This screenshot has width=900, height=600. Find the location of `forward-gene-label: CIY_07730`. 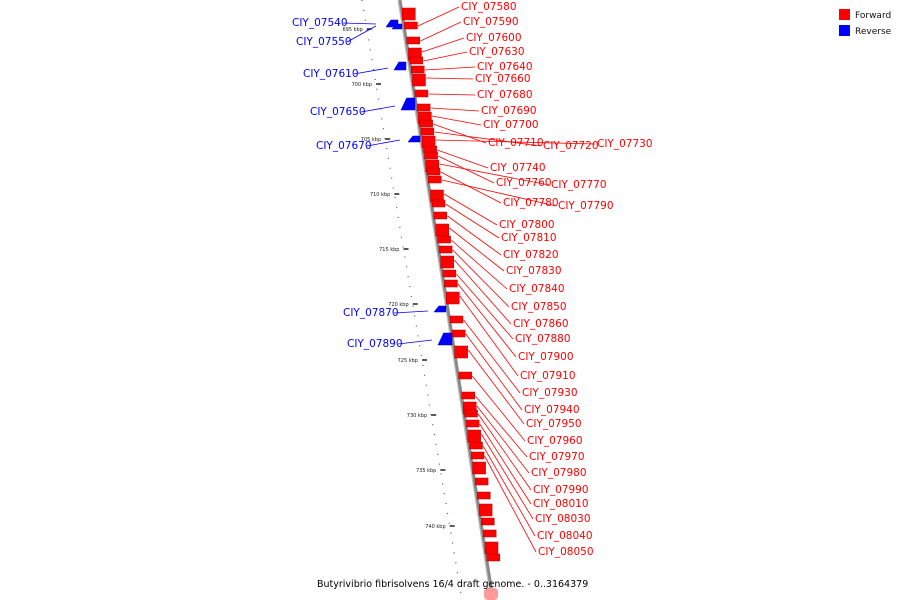

forward-gene-label: CIY_07730 is located at coordinates (625, 144).